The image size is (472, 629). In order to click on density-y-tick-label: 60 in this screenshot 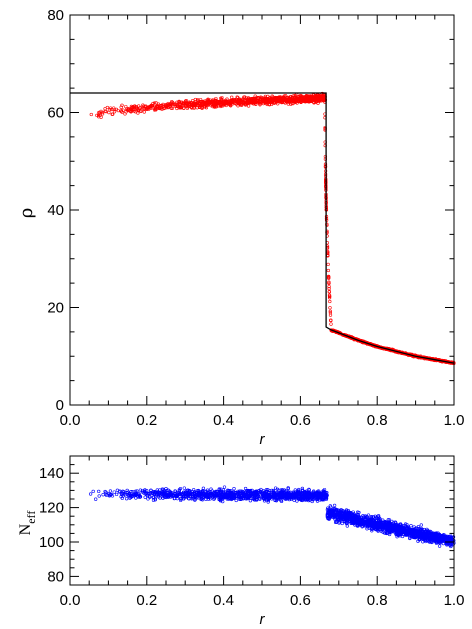, I will do `click(55, 113)`.